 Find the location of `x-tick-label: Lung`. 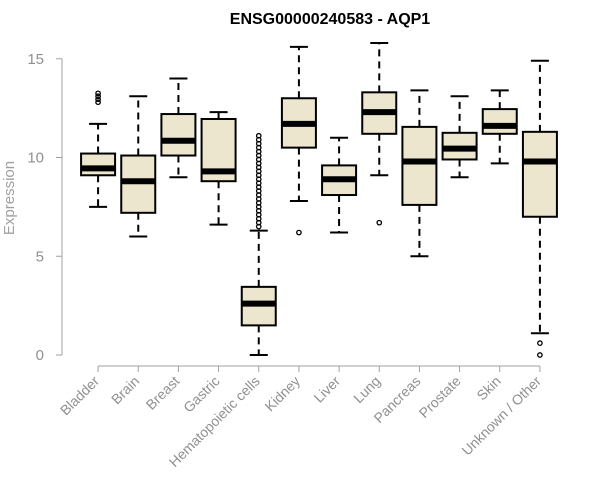

x-tick-label: Lung is located at coordinates (366, 389).